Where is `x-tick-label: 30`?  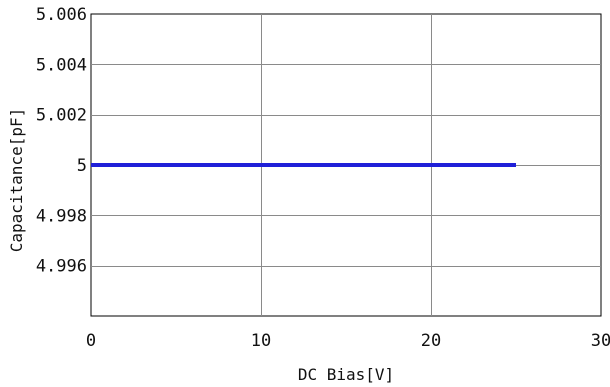
x-tick-label: 30 is located at coordinates (600, 341).